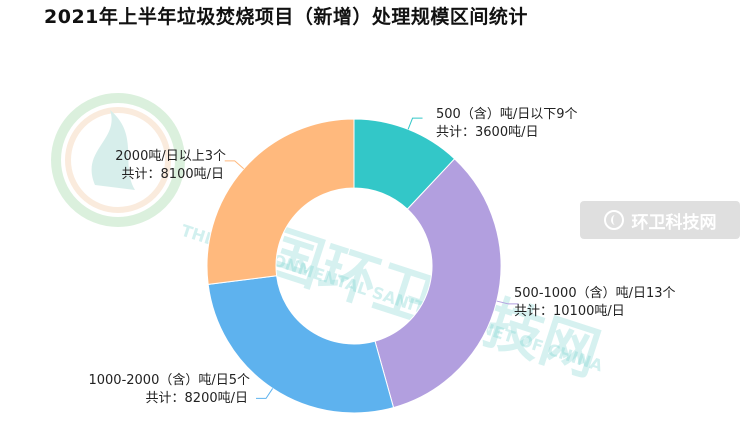 This screenshot has height=441, width=750. What do you see at coordinates (487, 132) in the screenshot?
I see `slice-sublabel-1: 共计：3600吨/日` at bounding box center [487, 132].